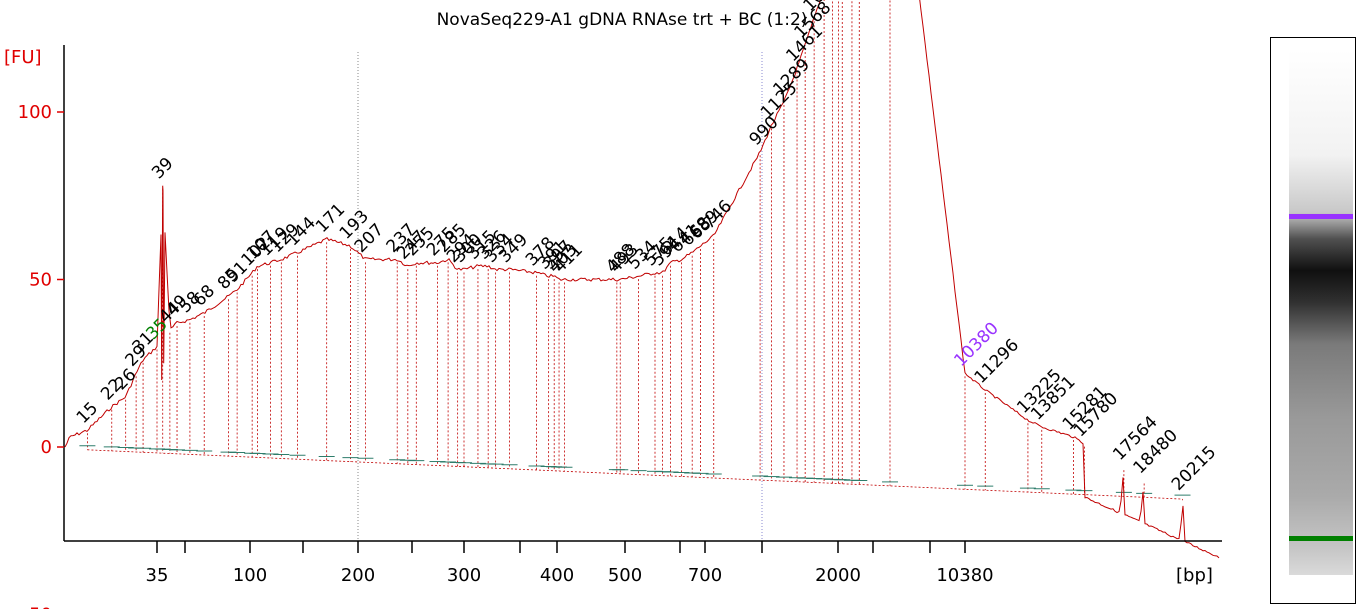 The width and height of the screenshot is (1361, 609). I want to click on x-tick-label: 500, so click(625, 575).